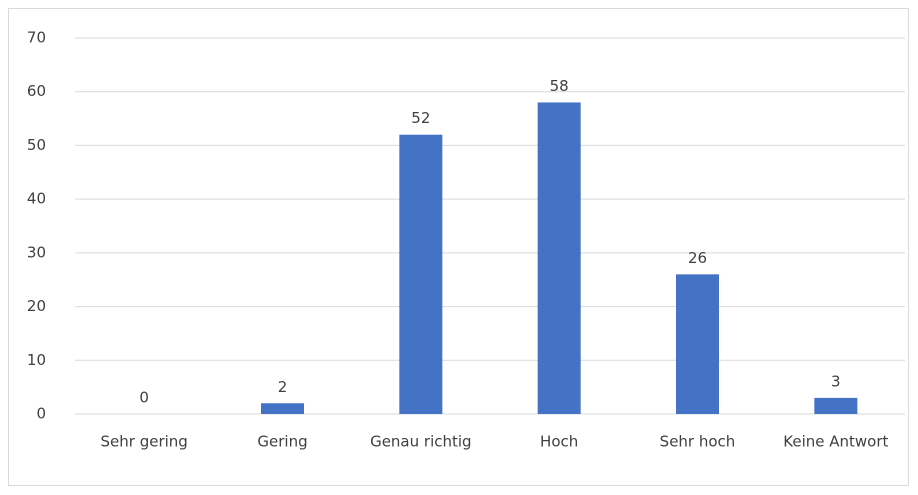  I want to click on x-tick-label: Hoch, so click(559, 442).